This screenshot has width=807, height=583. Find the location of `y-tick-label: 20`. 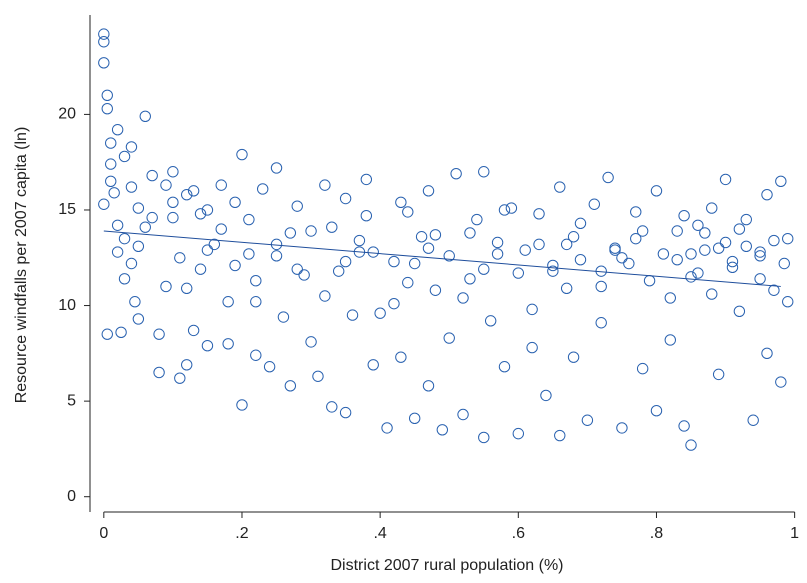

y-tick-label: 20 is located at coordinates (67, 114).